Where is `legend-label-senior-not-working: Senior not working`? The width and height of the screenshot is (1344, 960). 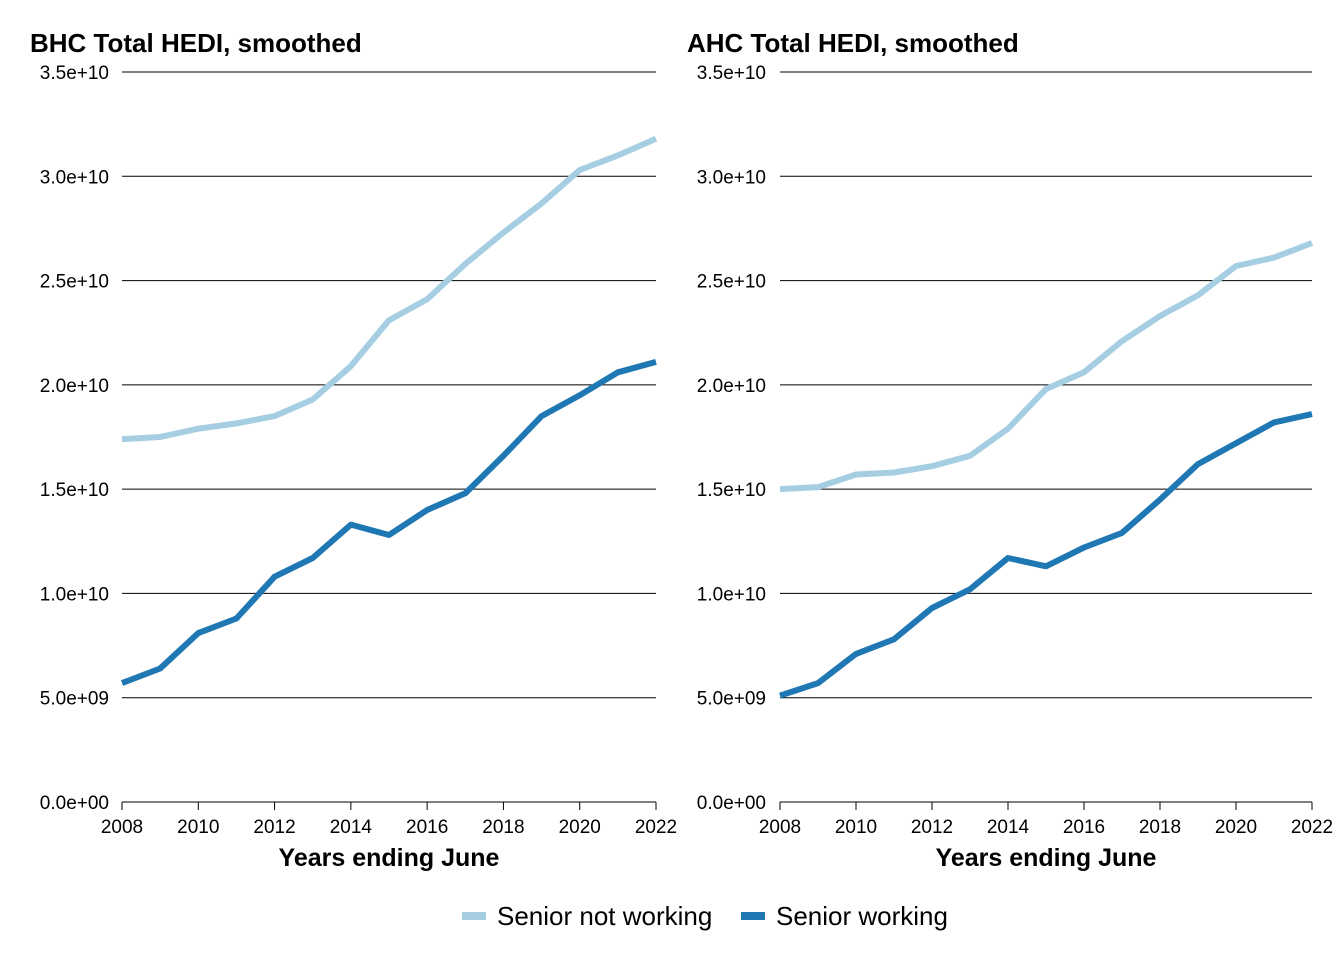 legend-label-senior-not-working: Senior not working is located at coordinates (604, 916).